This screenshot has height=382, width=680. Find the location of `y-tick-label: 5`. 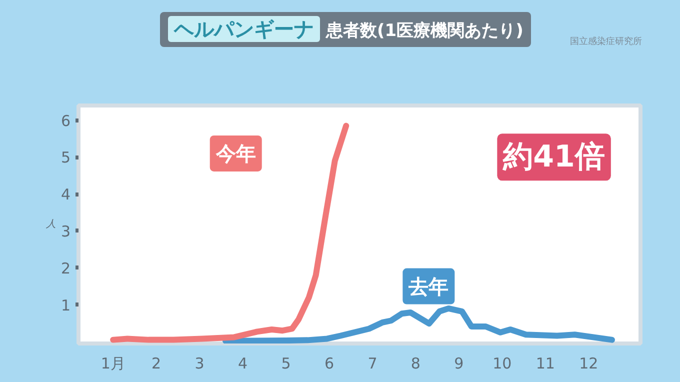

y-tick-label: 5 is located at coordinates (65, 157).